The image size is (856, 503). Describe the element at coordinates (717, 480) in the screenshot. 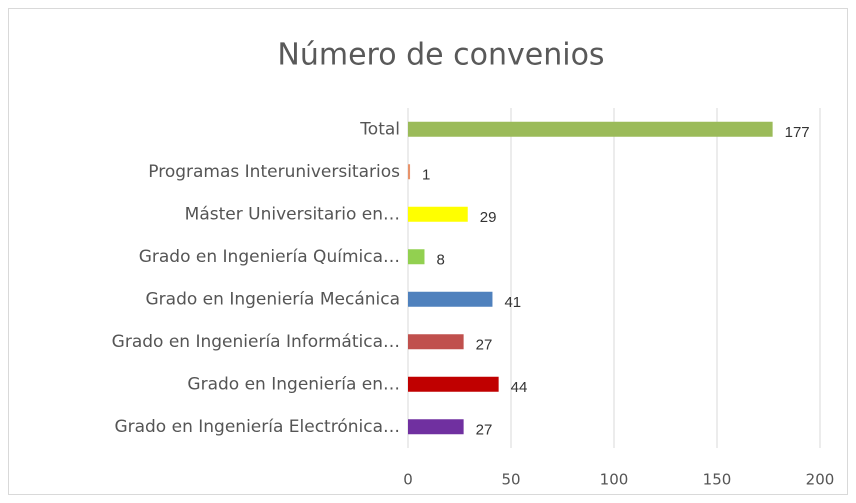

I see `x-tick-label: 150` at that location.